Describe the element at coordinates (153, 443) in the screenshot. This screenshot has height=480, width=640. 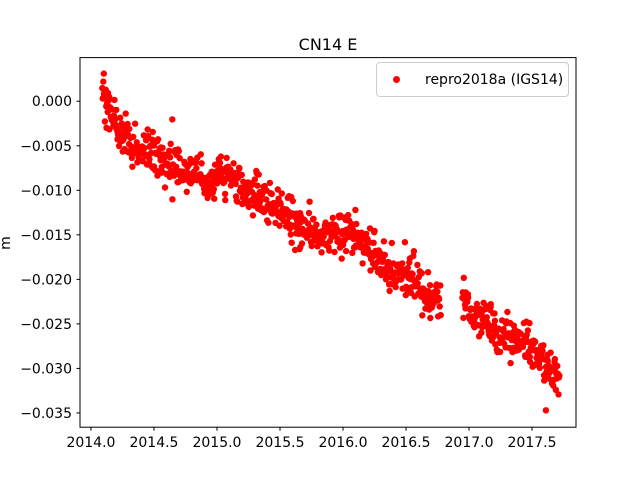
I see `x-tick-label: 2014.5` at that location.